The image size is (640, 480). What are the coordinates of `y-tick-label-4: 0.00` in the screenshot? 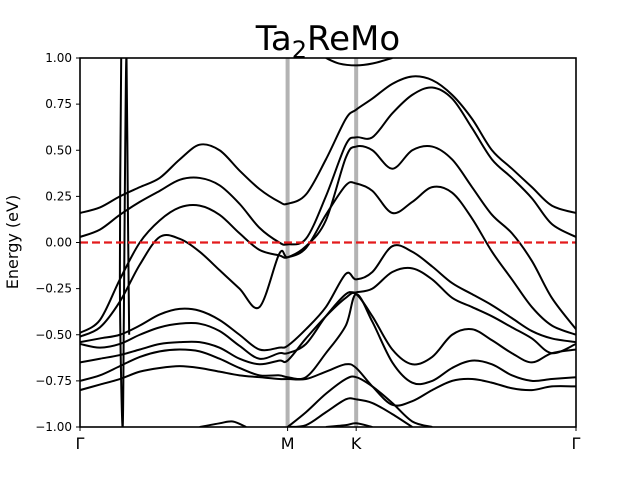 It's located at (58, 243).